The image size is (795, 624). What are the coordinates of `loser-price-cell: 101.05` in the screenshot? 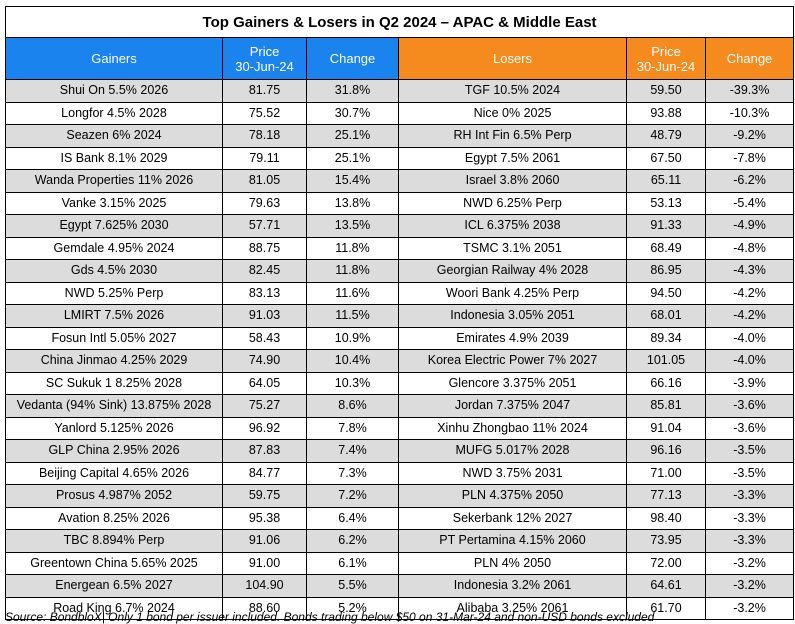 It's located at (666, 361).